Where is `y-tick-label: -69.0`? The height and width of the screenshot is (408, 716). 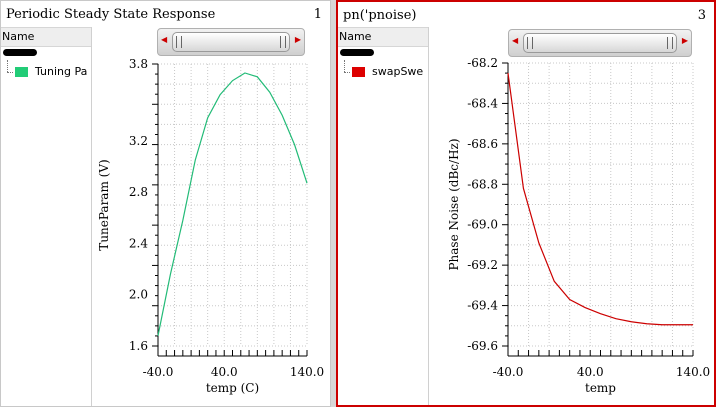 y-tick-label: -69.0 is located at coordinates (482, 225).